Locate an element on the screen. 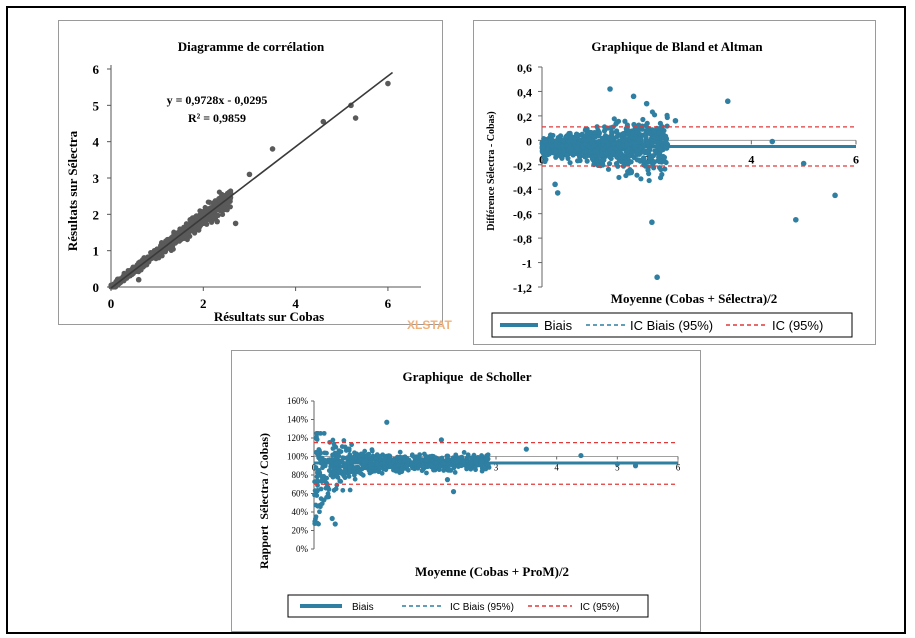 The image size is (915, 638). y-tick-label: 0% is located at coordinates (302, 549).